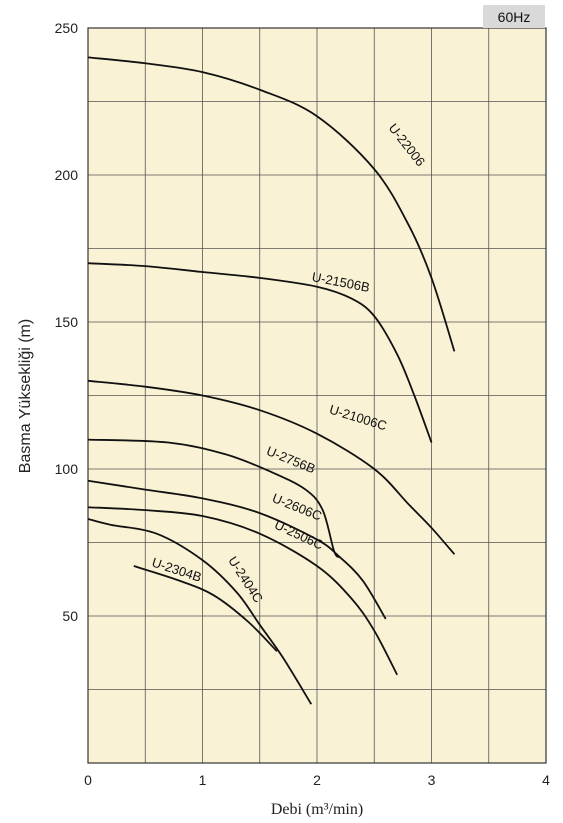  I want to click on curve-u-2304b, so click(205, 608).